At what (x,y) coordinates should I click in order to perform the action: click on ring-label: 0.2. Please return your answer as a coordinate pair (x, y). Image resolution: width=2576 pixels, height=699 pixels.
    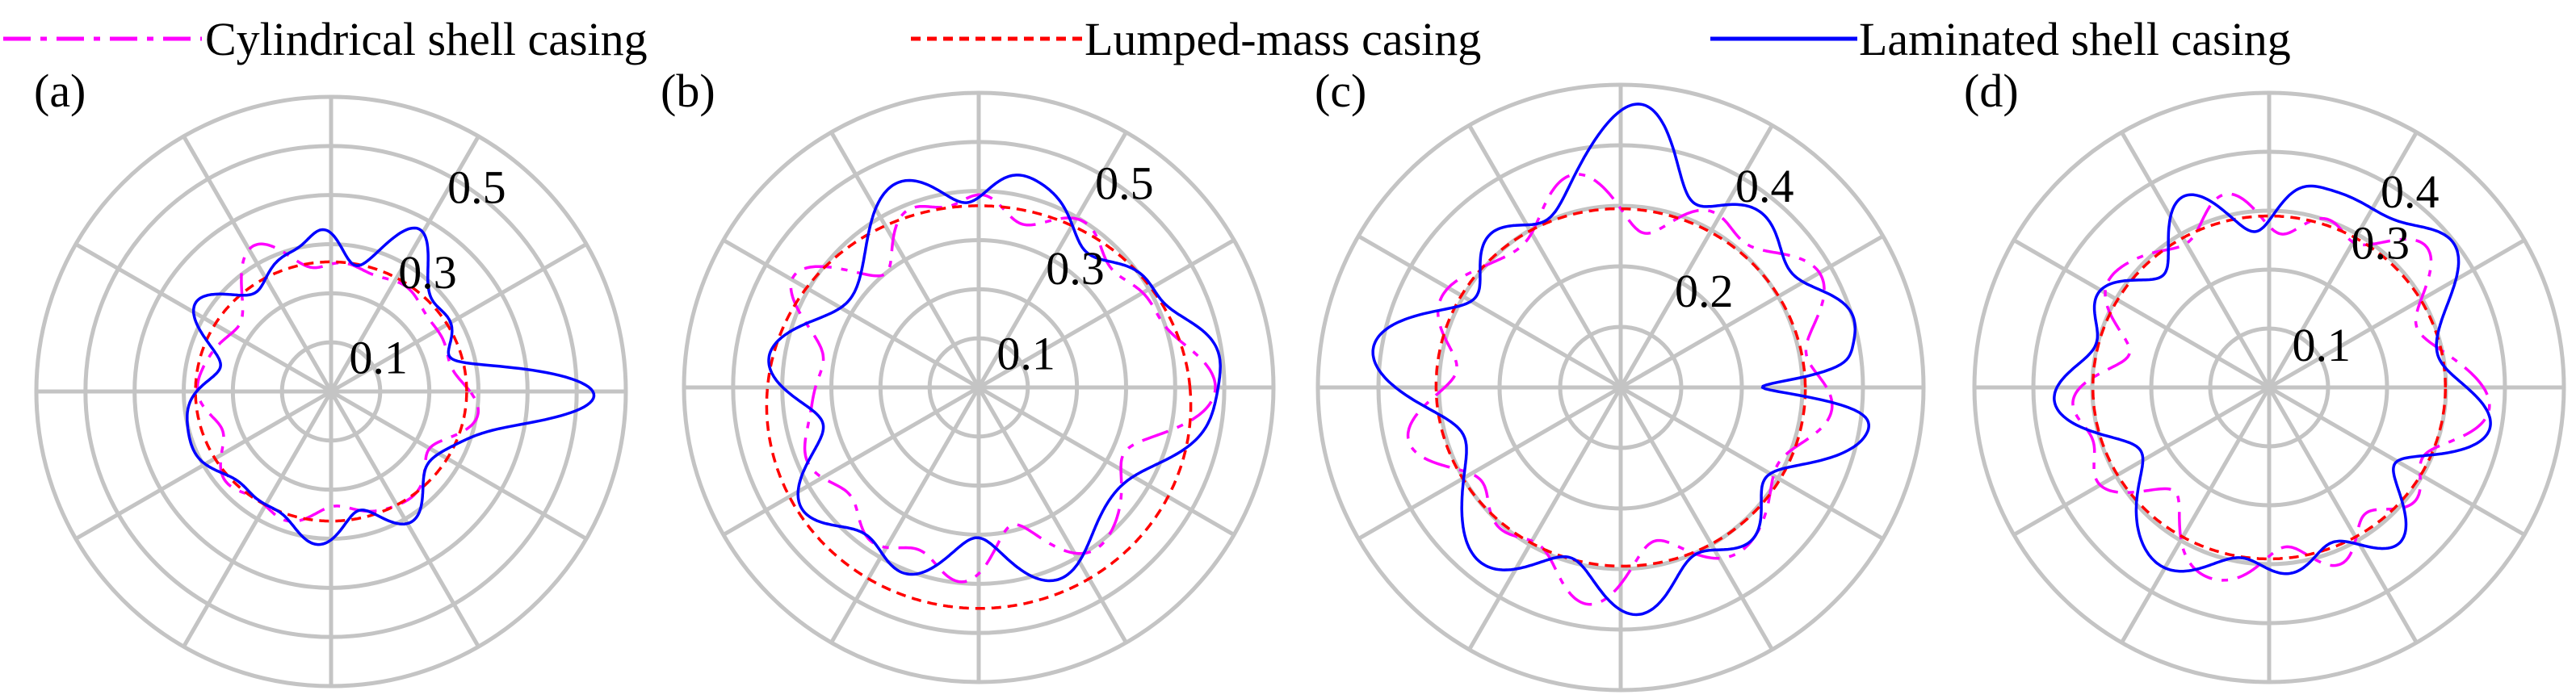
    Looking at the image, I should click on (1704, 291).